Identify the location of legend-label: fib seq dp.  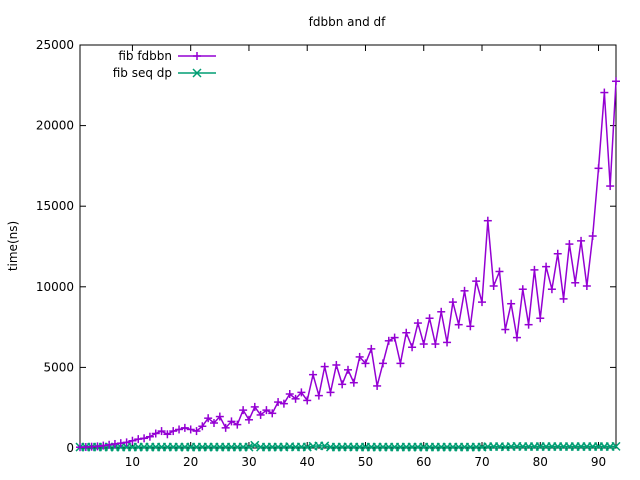
(142, 73).